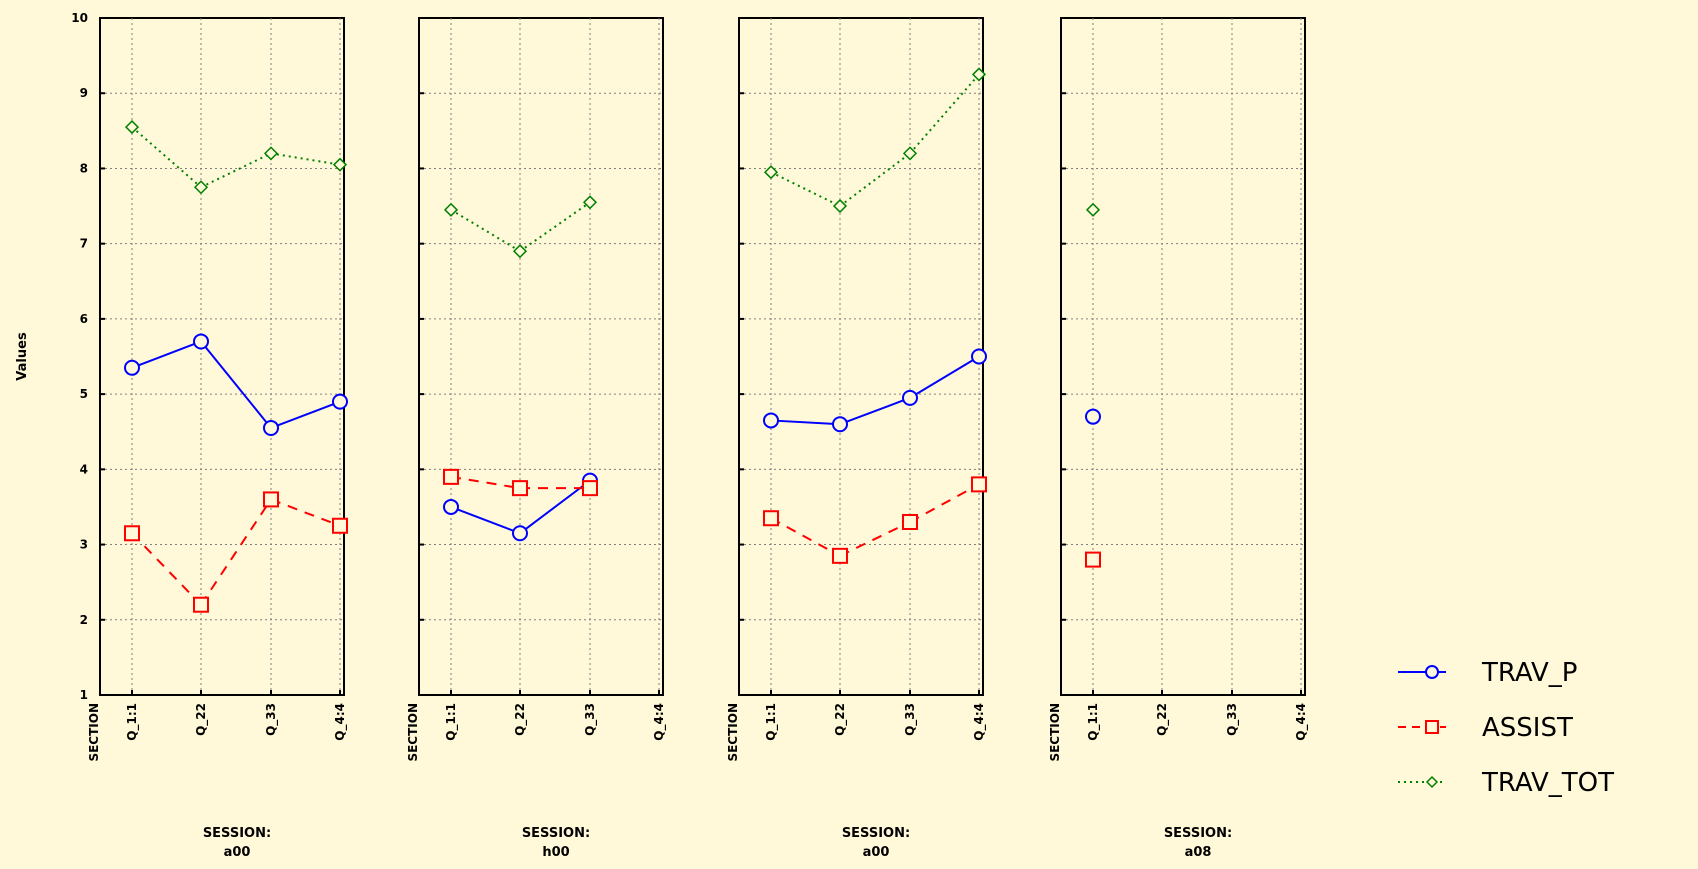 This screenshot has height=869, width=1698. I want to click on panel-1: SECTION Q_1:1 Q_22 Q_33 Q_4:4 SESSION: a00, so click(217, 438).